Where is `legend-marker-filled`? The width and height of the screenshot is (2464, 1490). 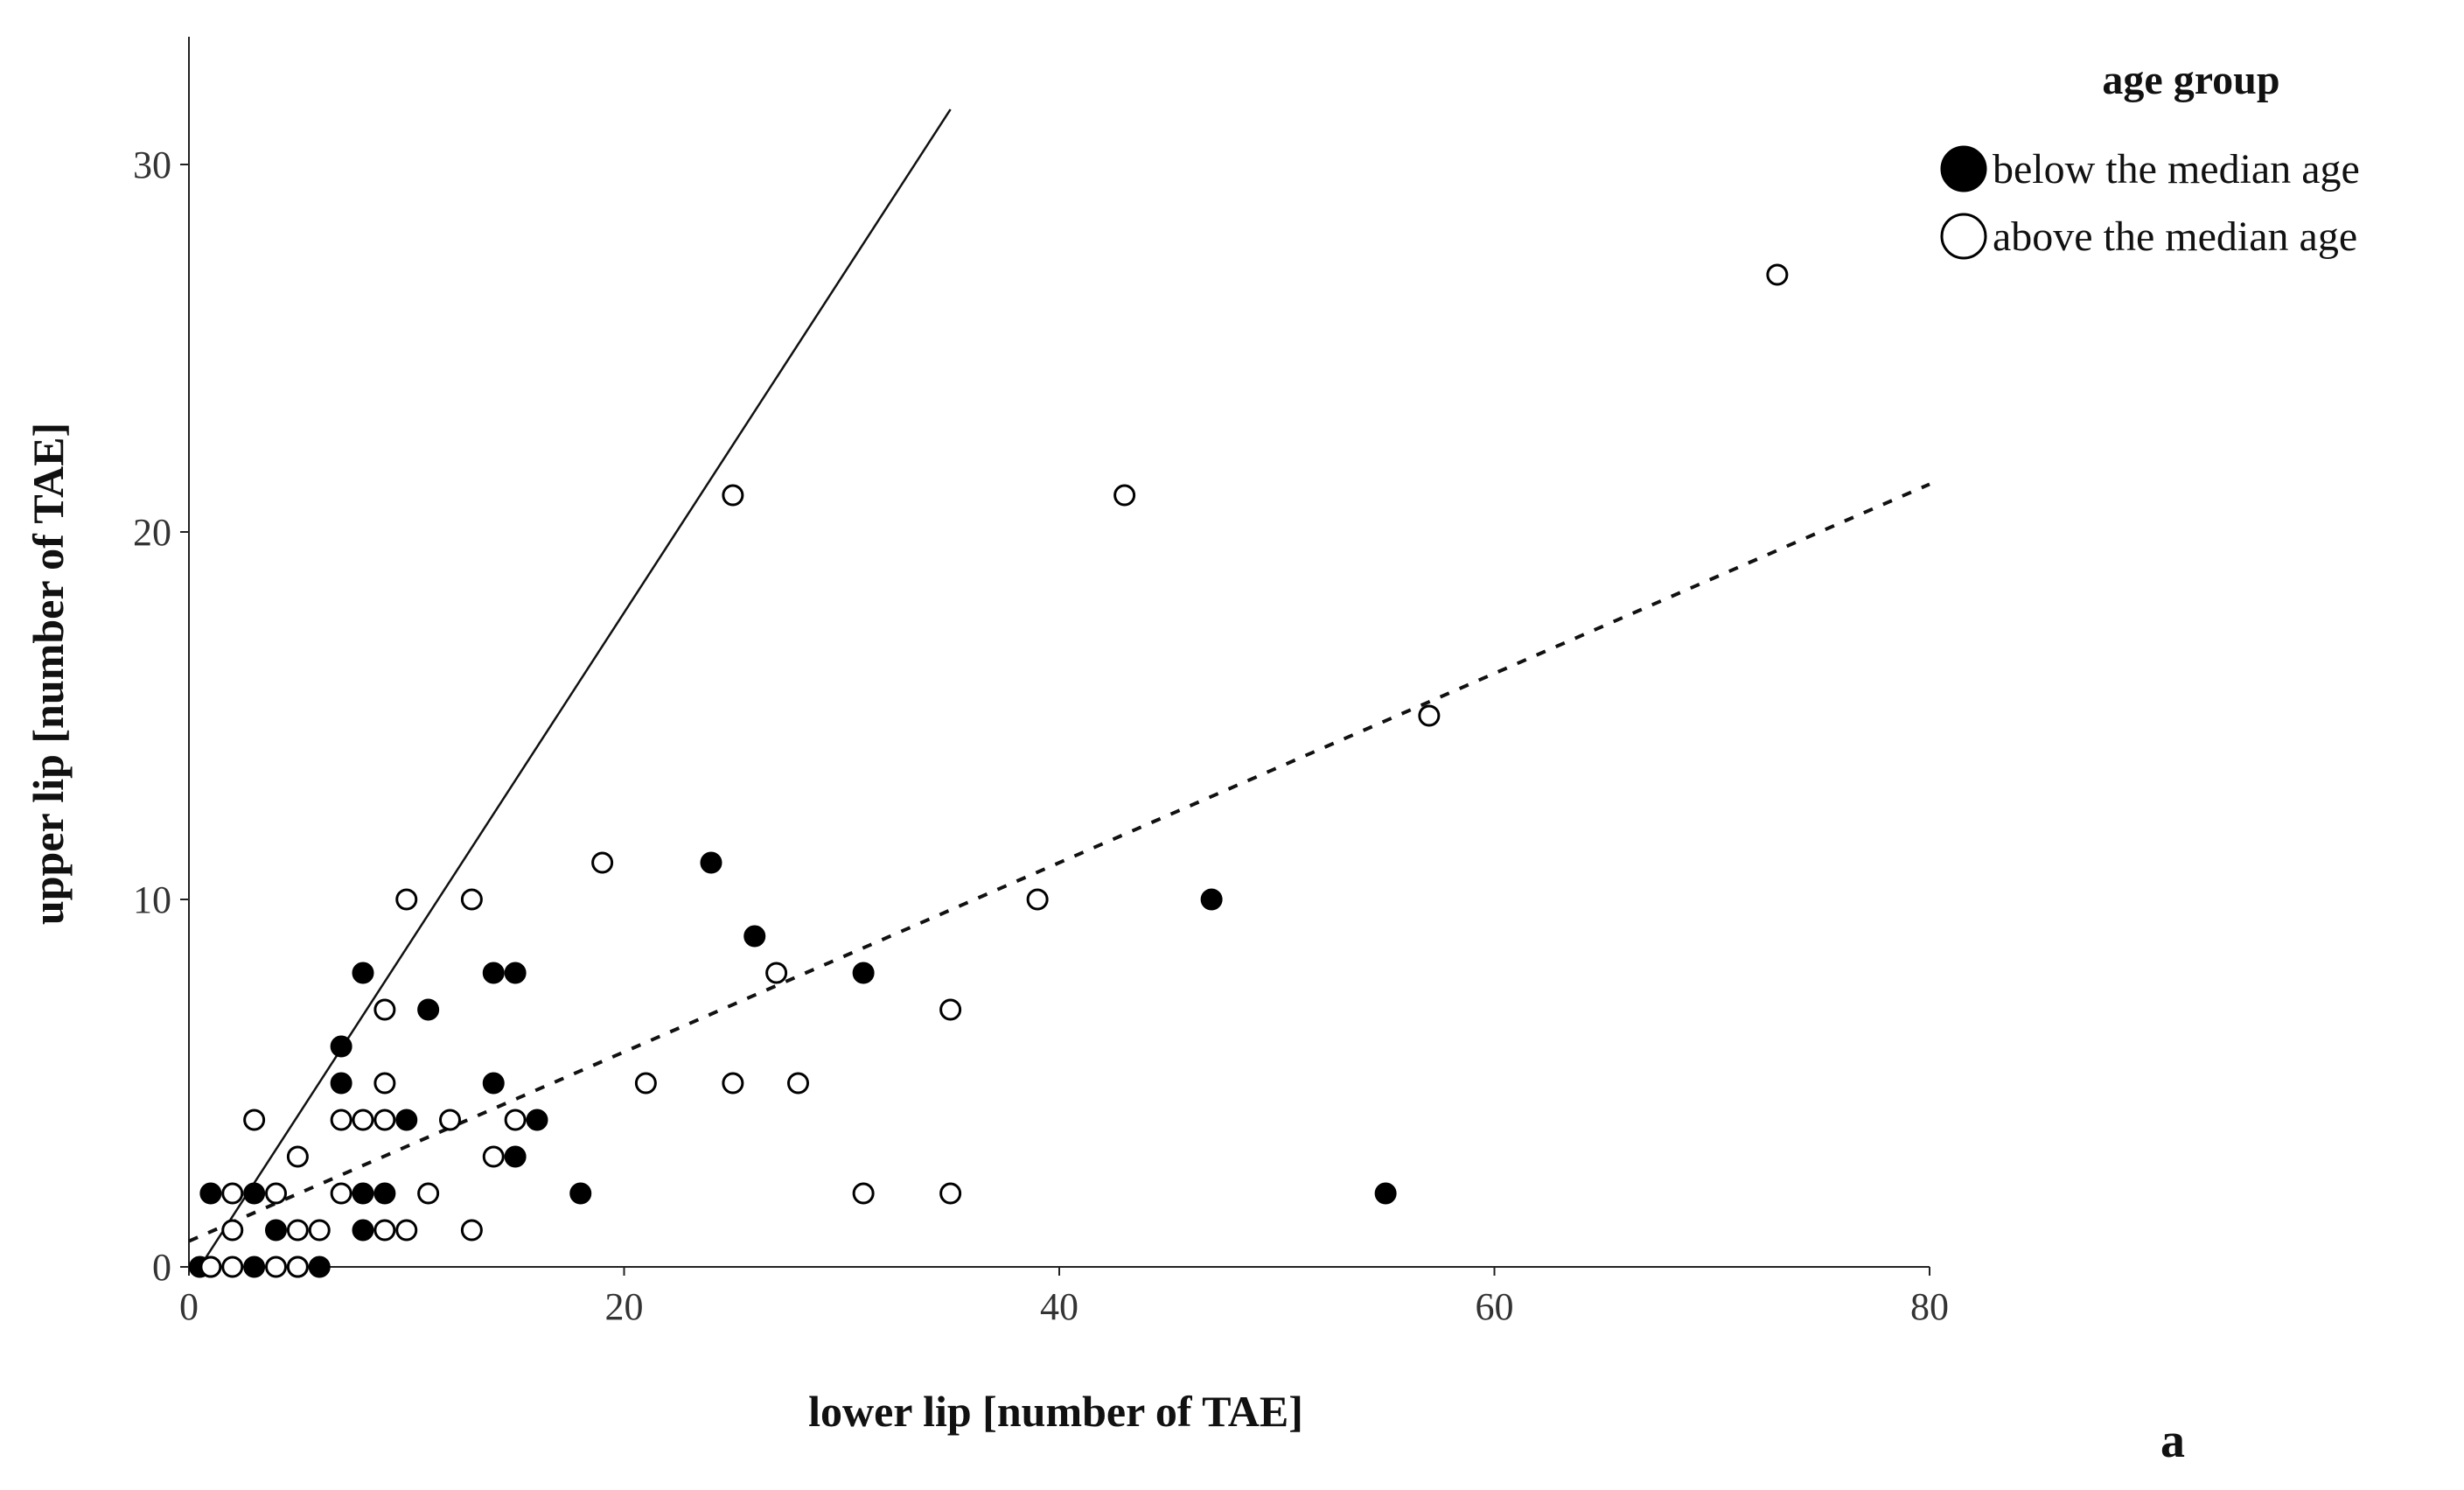
legend-marker-filled is located at coordinates (1963, 168).